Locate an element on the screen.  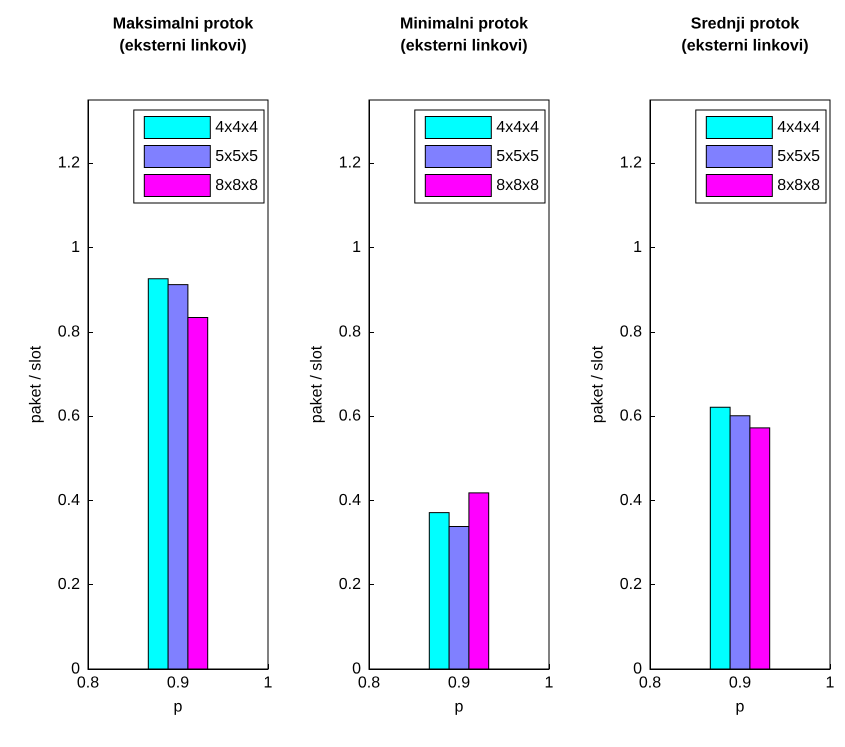
chart-title: Minimalni protok (eksterni linkovi) is located at coordinates (464, 35).